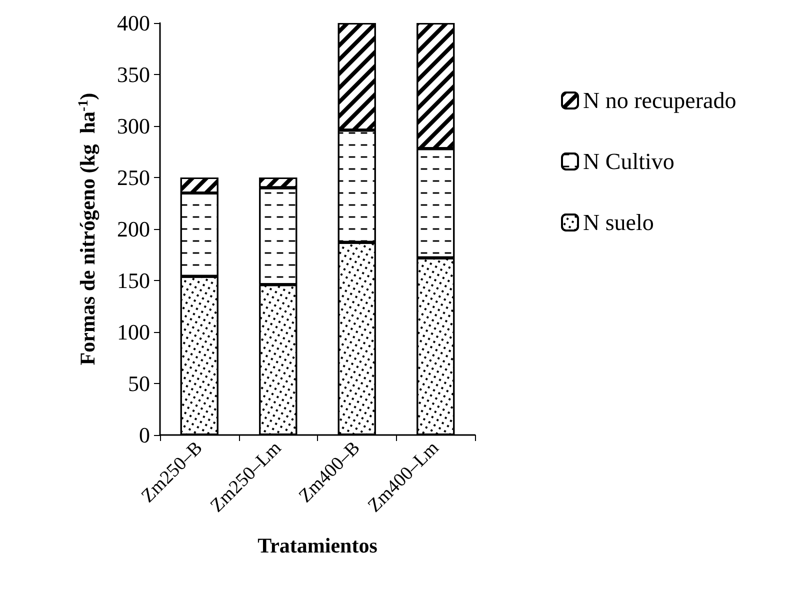 This screenshot has height=611, width=797. What do you see at coordinates (618, 222) in the screenshot?
I see `legend-label: N suelo` at bounding box center [618, 222].